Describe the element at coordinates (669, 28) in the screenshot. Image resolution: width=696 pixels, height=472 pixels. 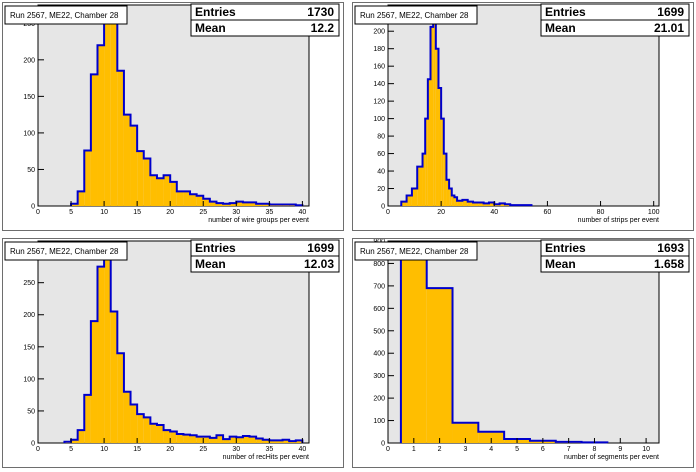
I see `stats-mean-value: 21.01` at that location.